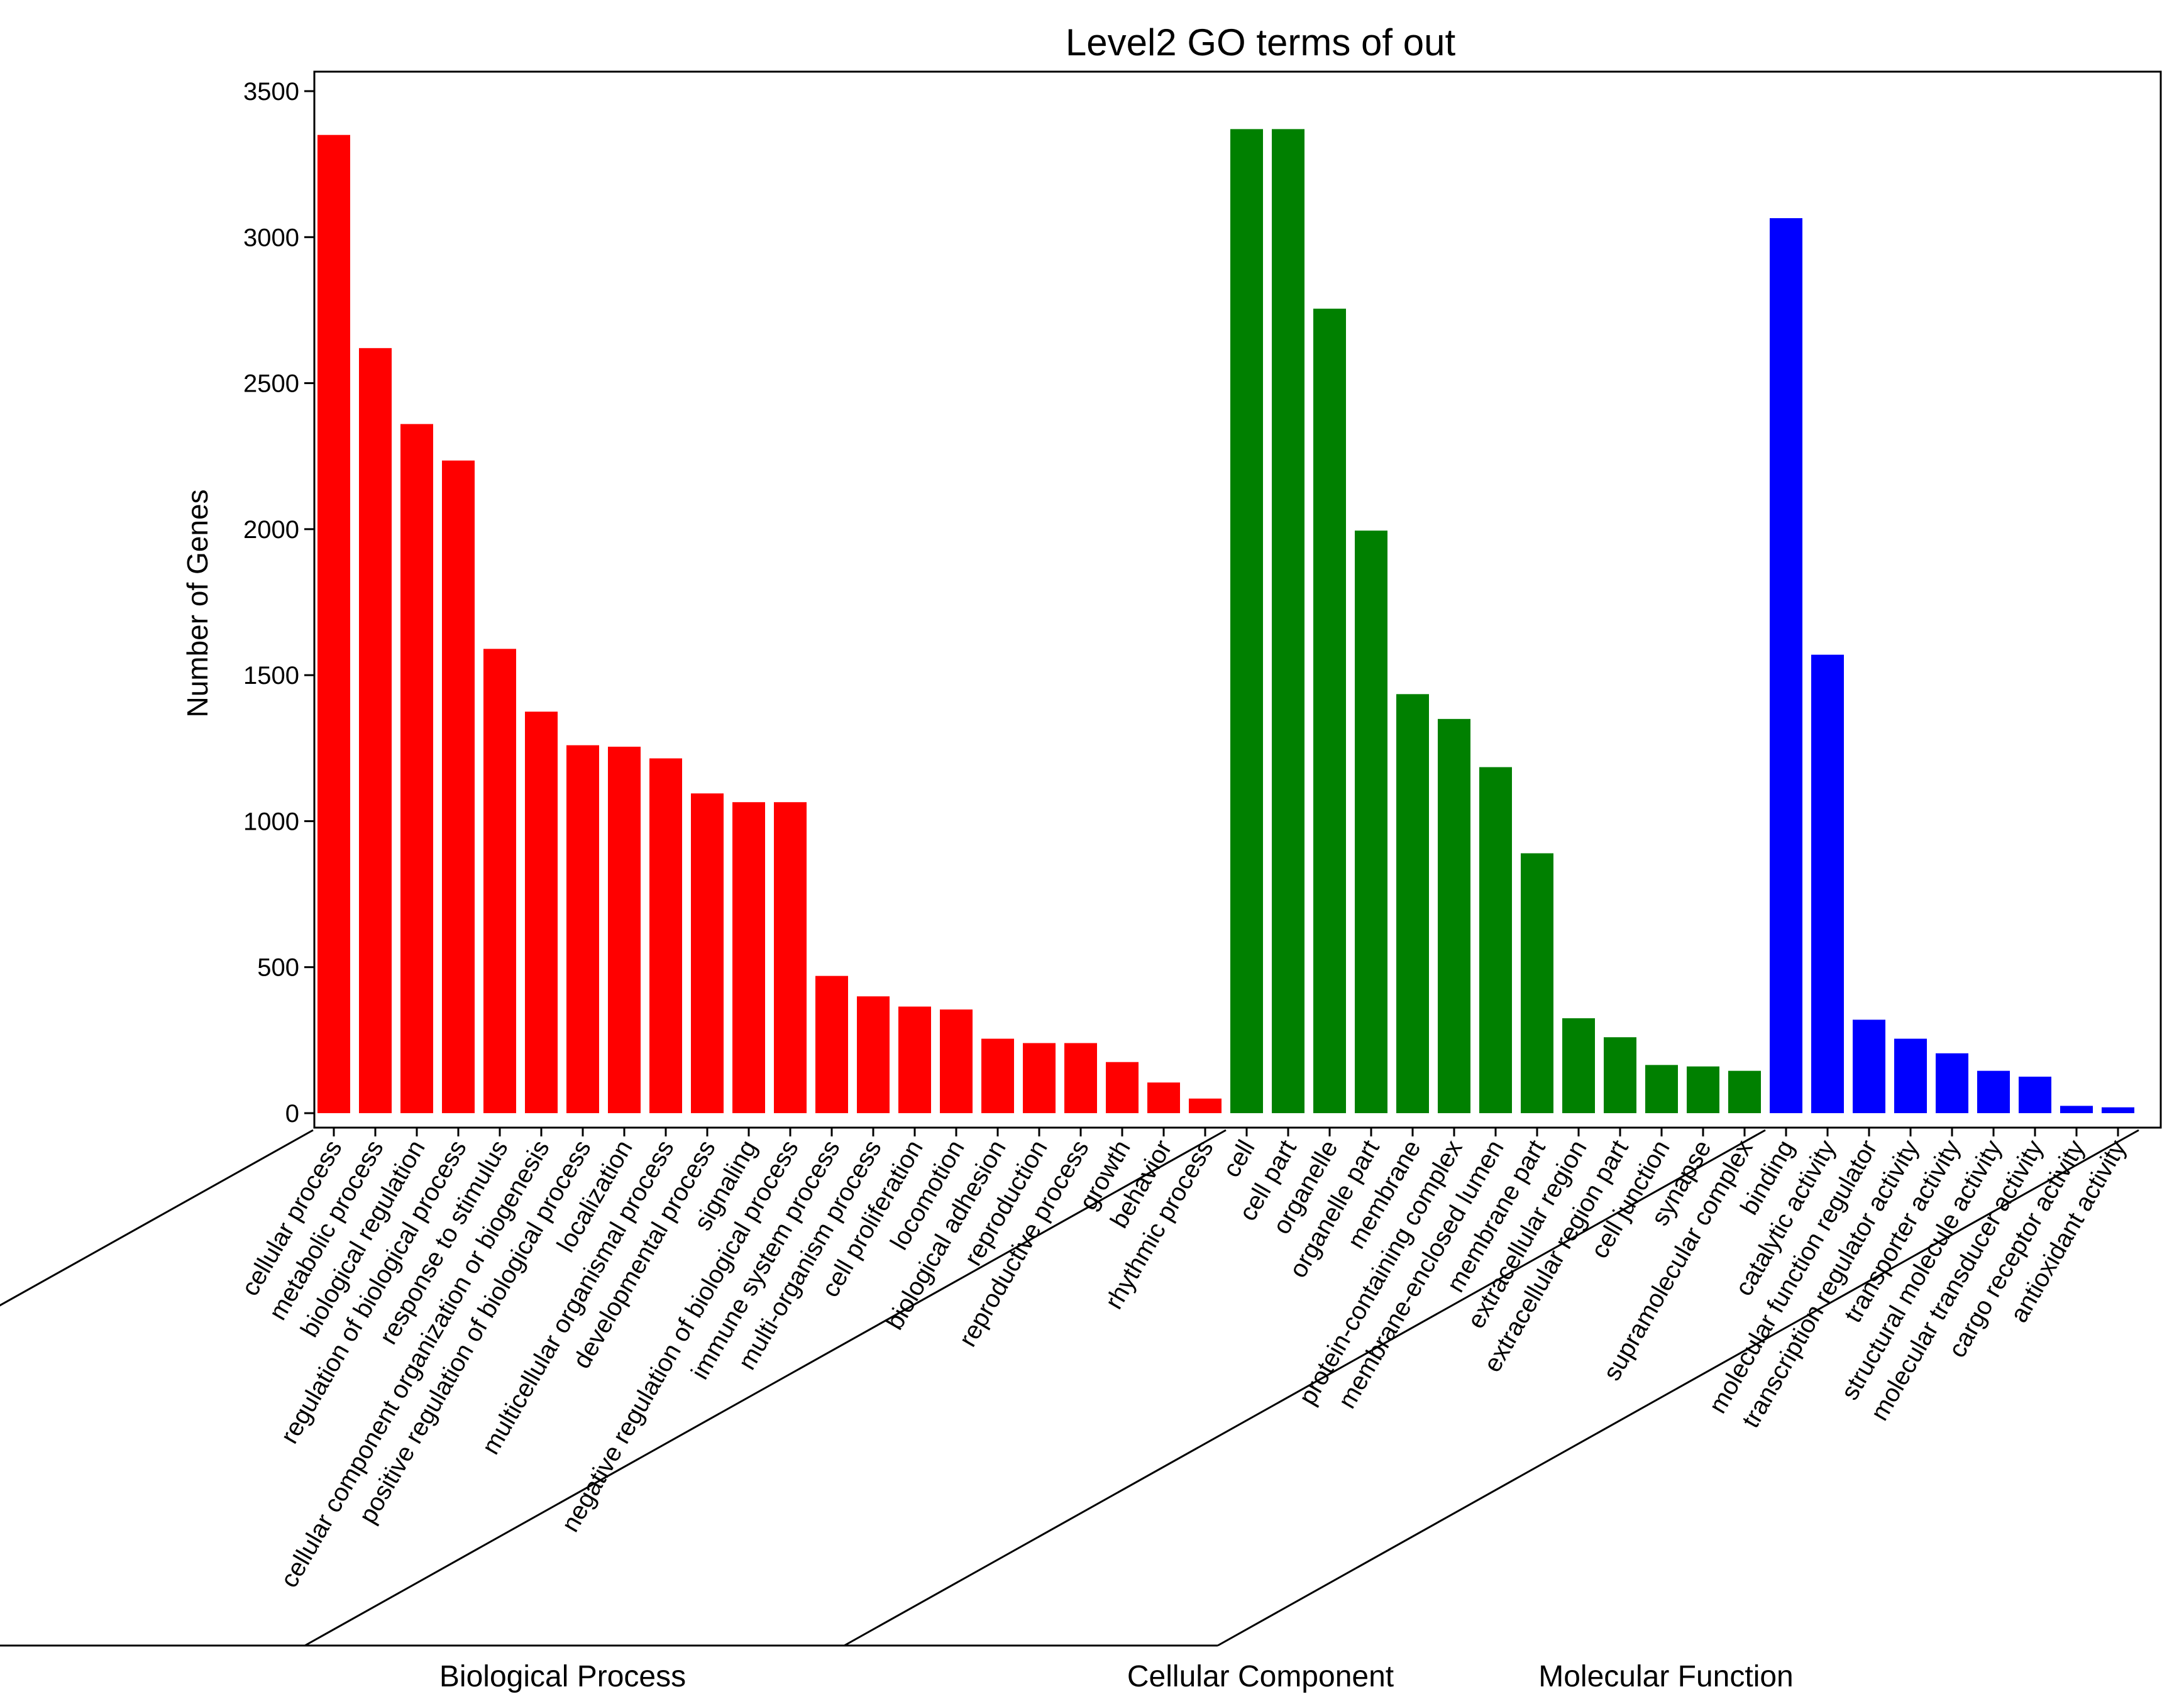 The image size is (2184, 1704). What do you see at coordinates (278, 968) in the screenshot?
I see `y-tick-label: 500` at bounding box center [278, 968].